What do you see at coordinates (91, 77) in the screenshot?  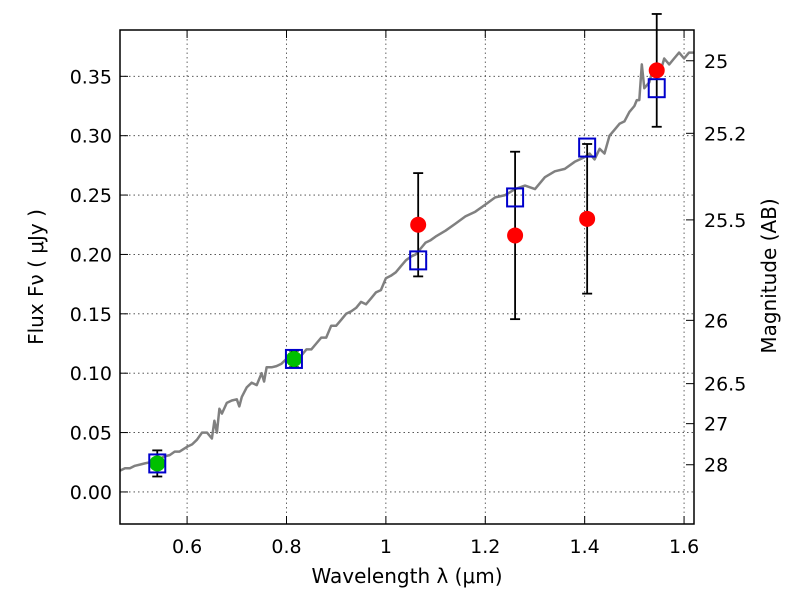 I see `y-tick-label: 0.35` at bounding box center [91, 77].